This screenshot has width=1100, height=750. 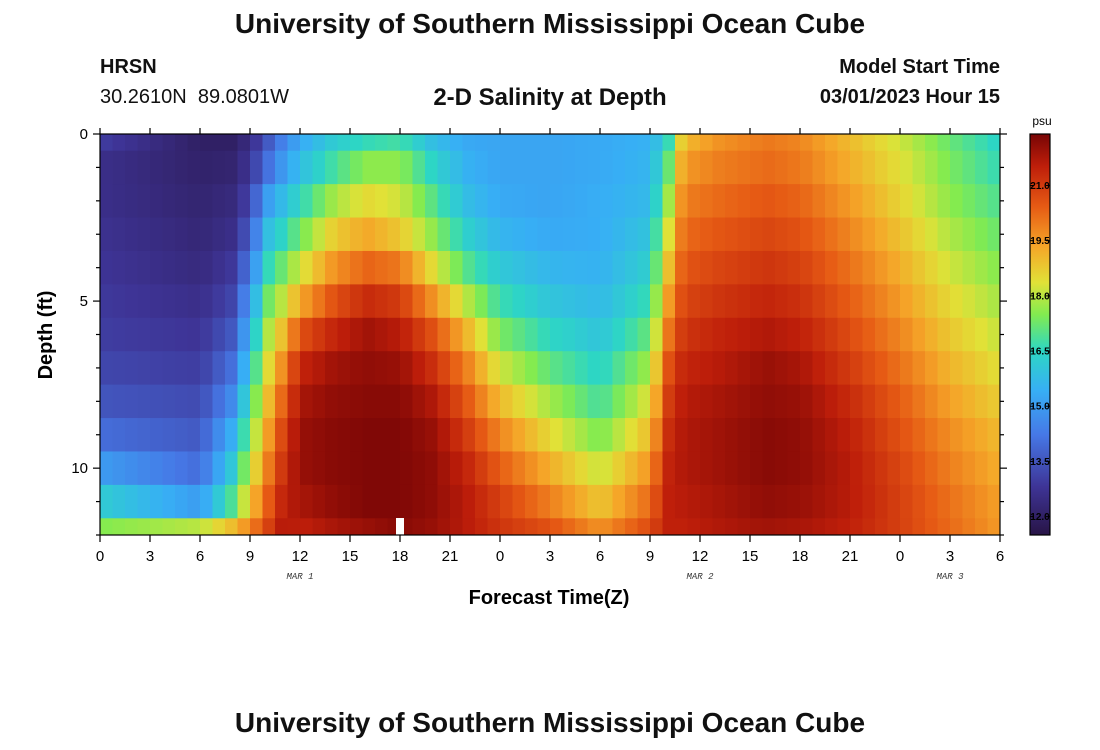 I want to click on colorbar-tick-label: 21.0, so click(x=1040, y=186).